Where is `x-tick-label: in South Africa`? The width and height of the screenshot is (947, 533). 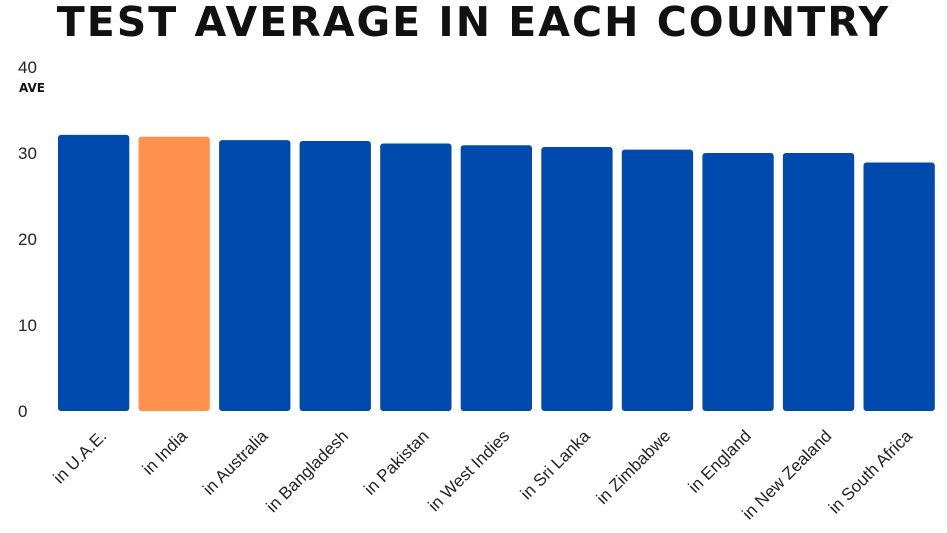 x-tick-label: in South Africa is located at coordinates (870, 471).